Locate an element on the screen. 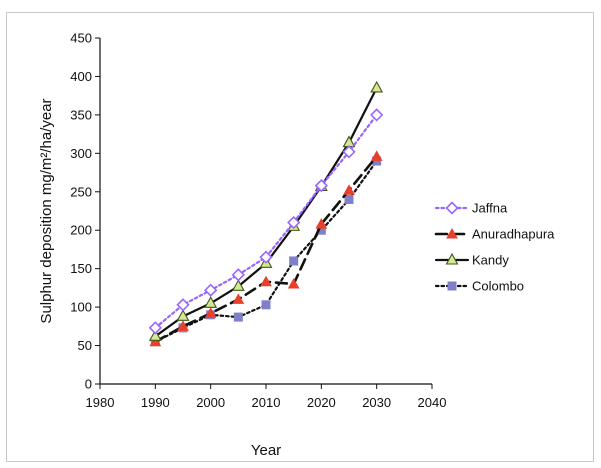 This screenshot has width=601, height=468. y-tick-label: 0 is located at coordinates (88, 384).